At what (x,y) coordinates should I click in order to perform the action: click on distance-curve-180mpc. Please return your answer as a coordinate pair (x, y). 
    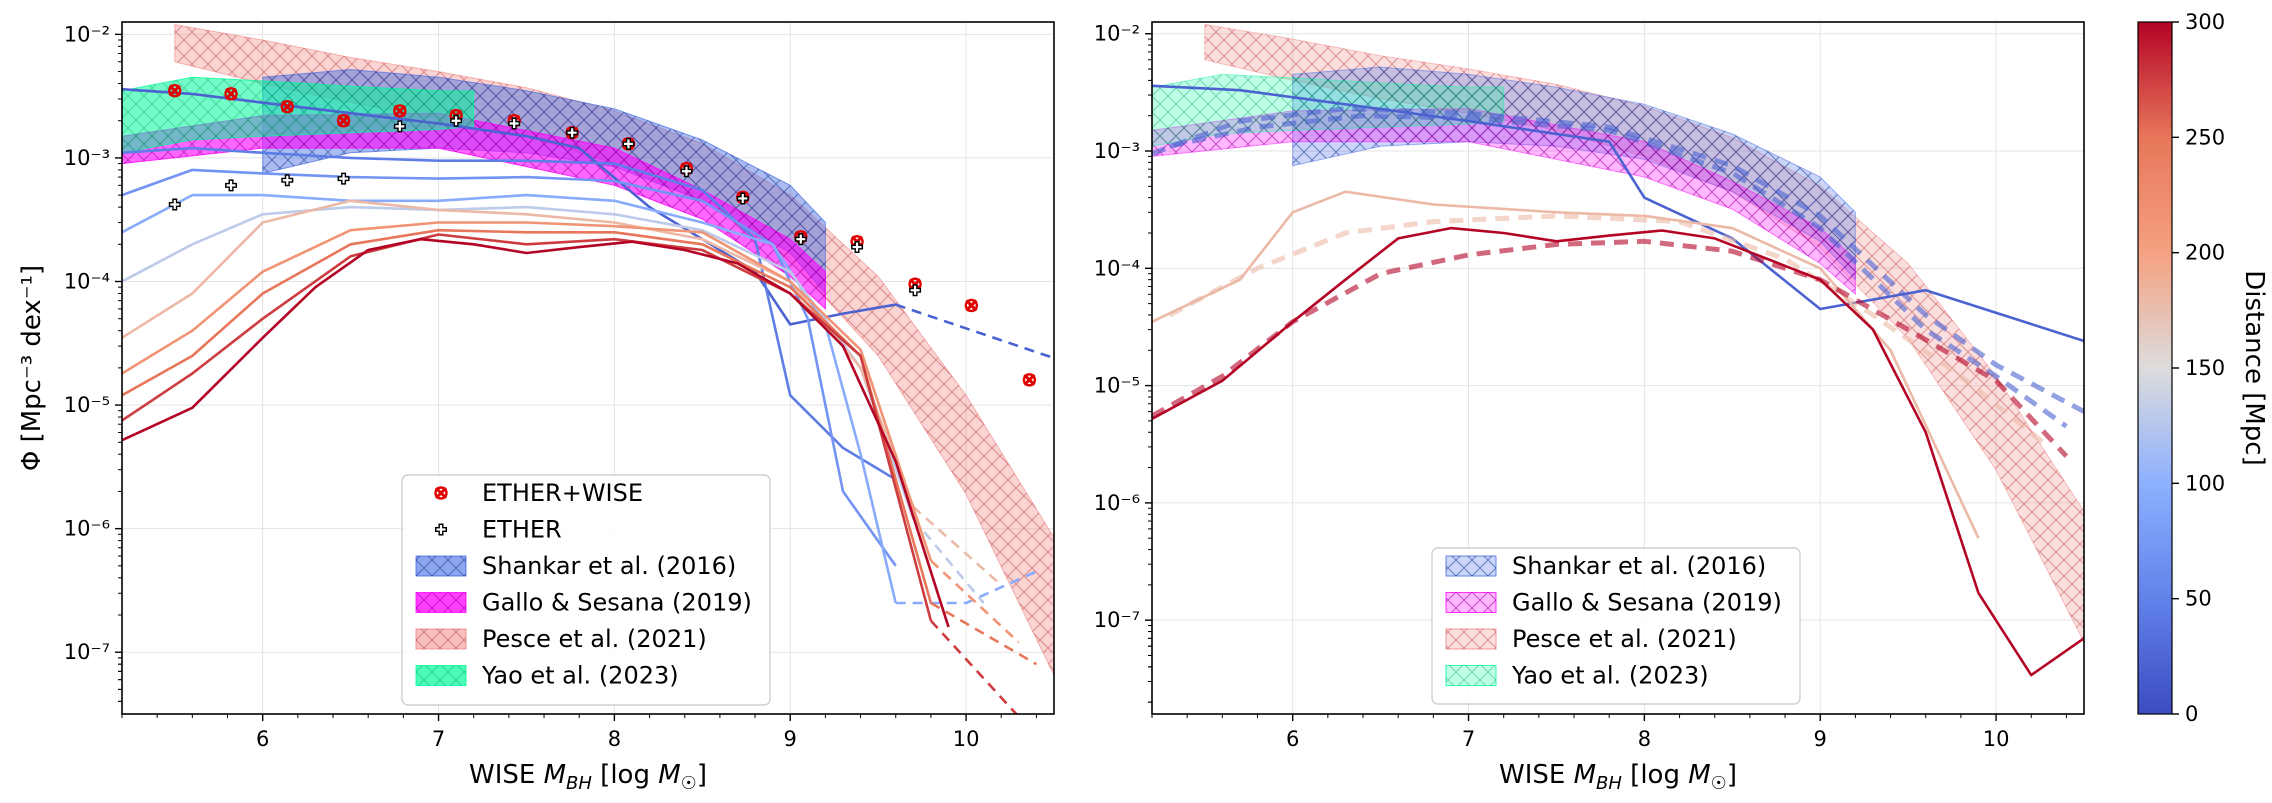
    Looking at the image, I should click on (1609, 331).